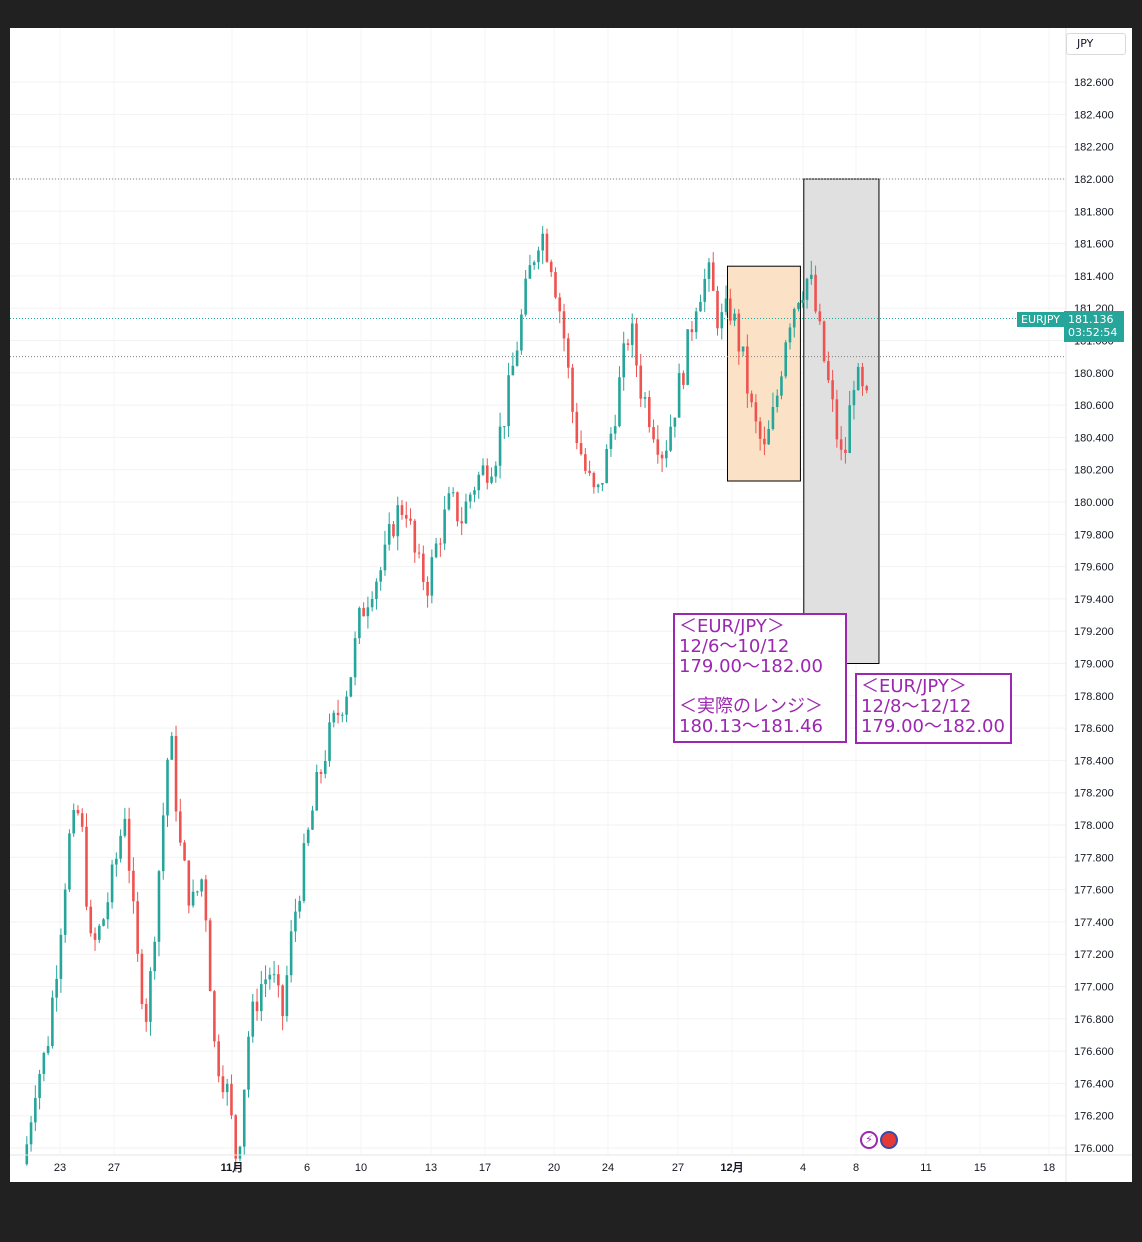 Image resolution: width=1142 pixels, height=1242 pixels. Describe the element at coordinates (1094, 988) in the screenshot. I see `y-tick-label: 177.000` at that location.